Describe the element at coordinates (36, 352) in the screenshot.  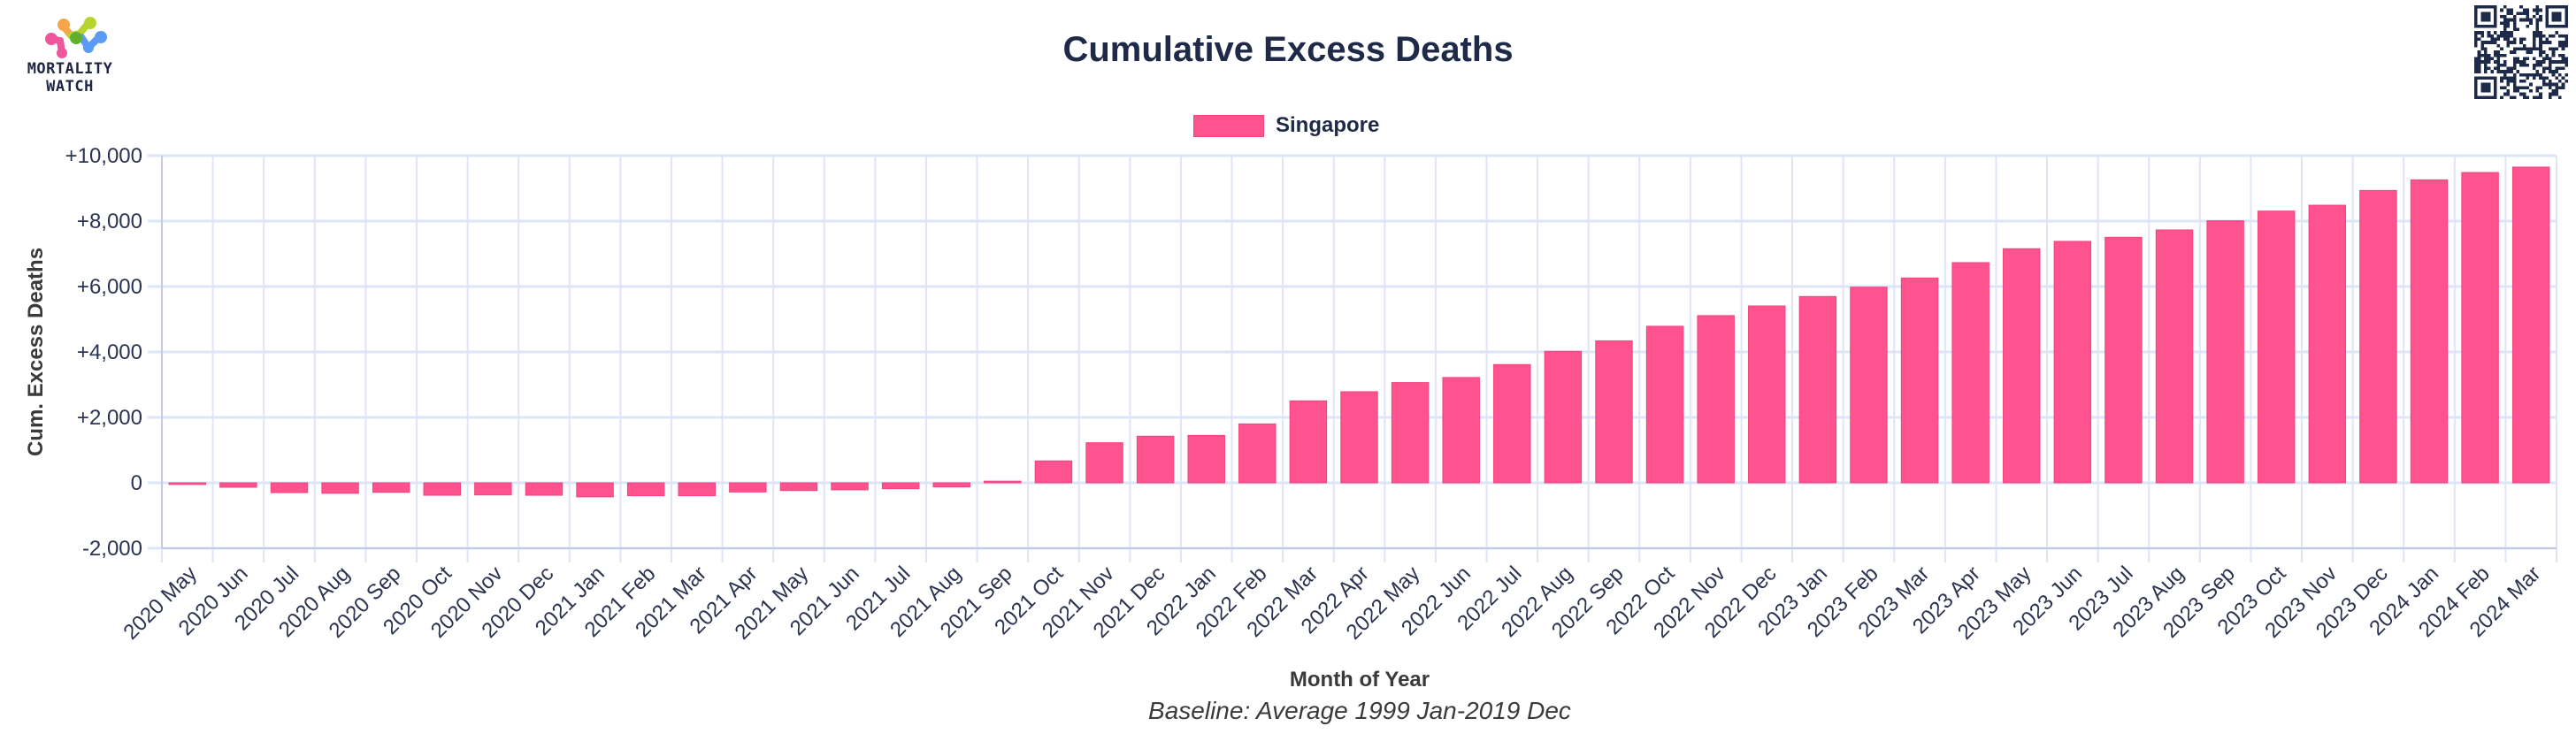
I see `y-axis-label: Cum. Excess Deaths` at that location.